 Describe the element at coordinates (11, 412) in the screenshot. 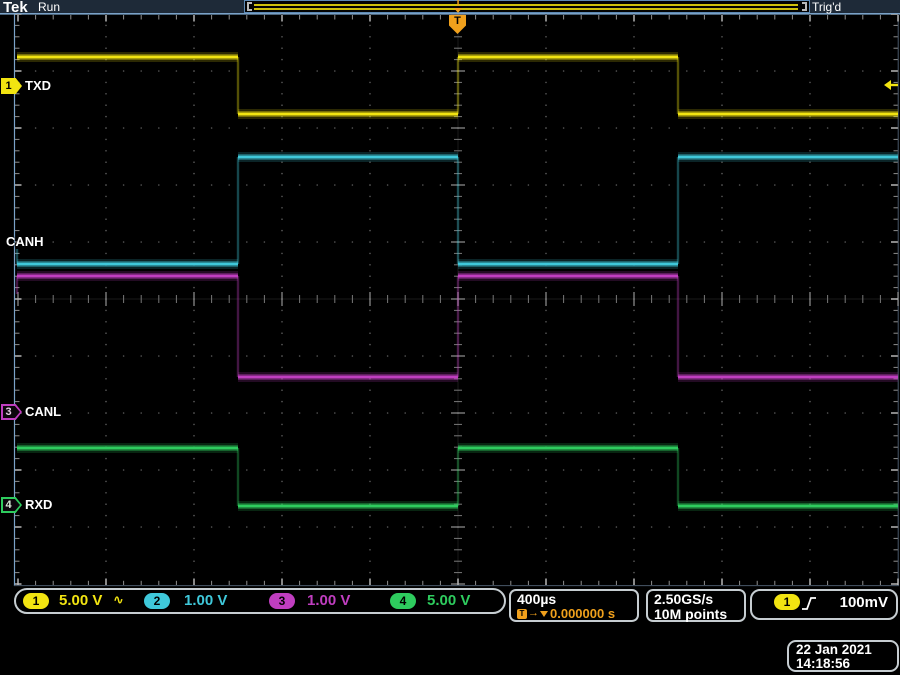

I see `ch3-position-marker: 3` at that location.